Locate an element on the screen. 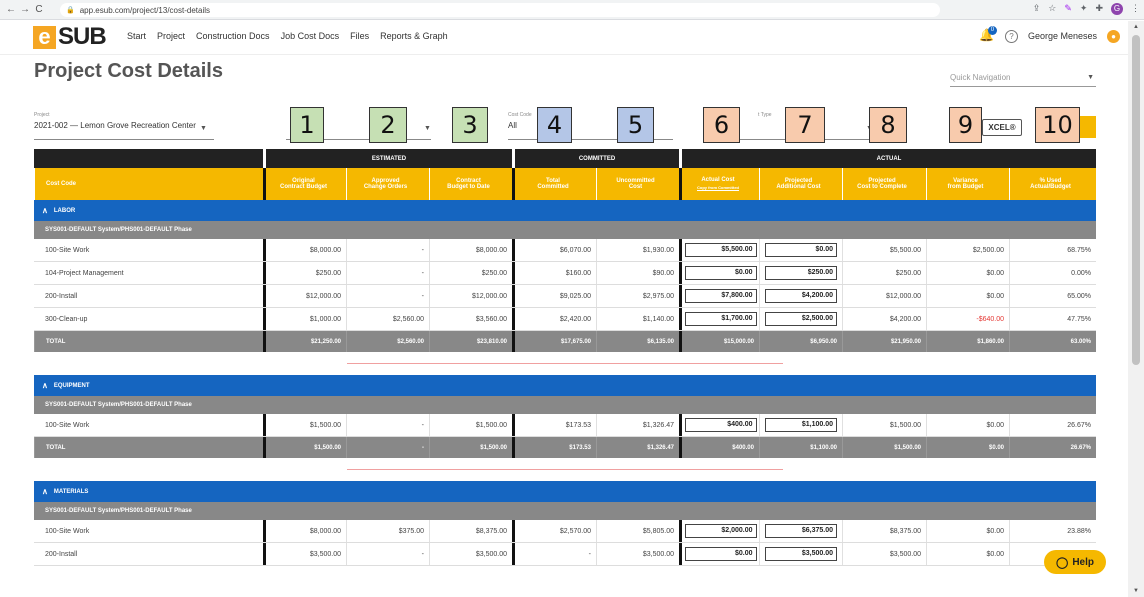 Image resolution: width=1144 pixels, height=597 pixels. projected-additional-cost-input: $2,500.00 is located at coordinates (801, 319).